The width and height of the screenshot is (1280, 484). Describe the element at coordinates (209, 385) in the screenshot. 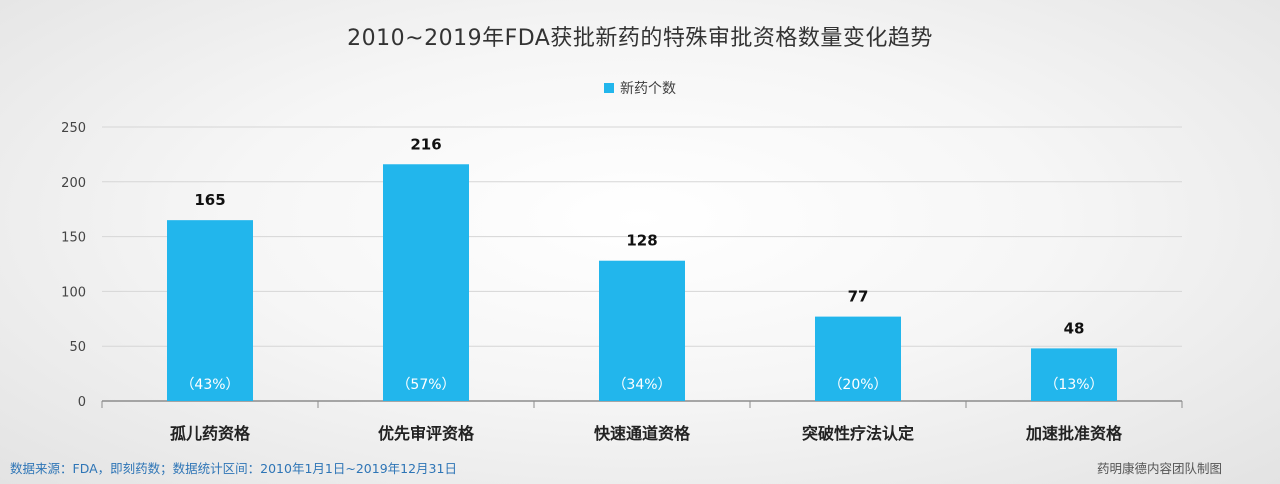

I see `bar-percent-label: （43%）` at that location.